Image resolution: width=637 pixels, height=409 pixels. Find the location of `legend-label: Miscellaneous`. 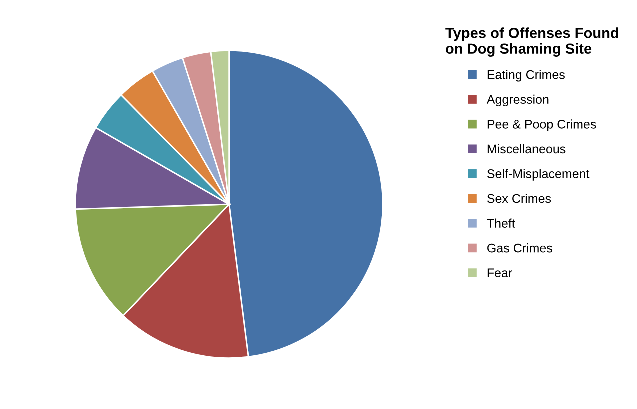

legend-label: Miscellaneous is located at coordinates (527, 149).